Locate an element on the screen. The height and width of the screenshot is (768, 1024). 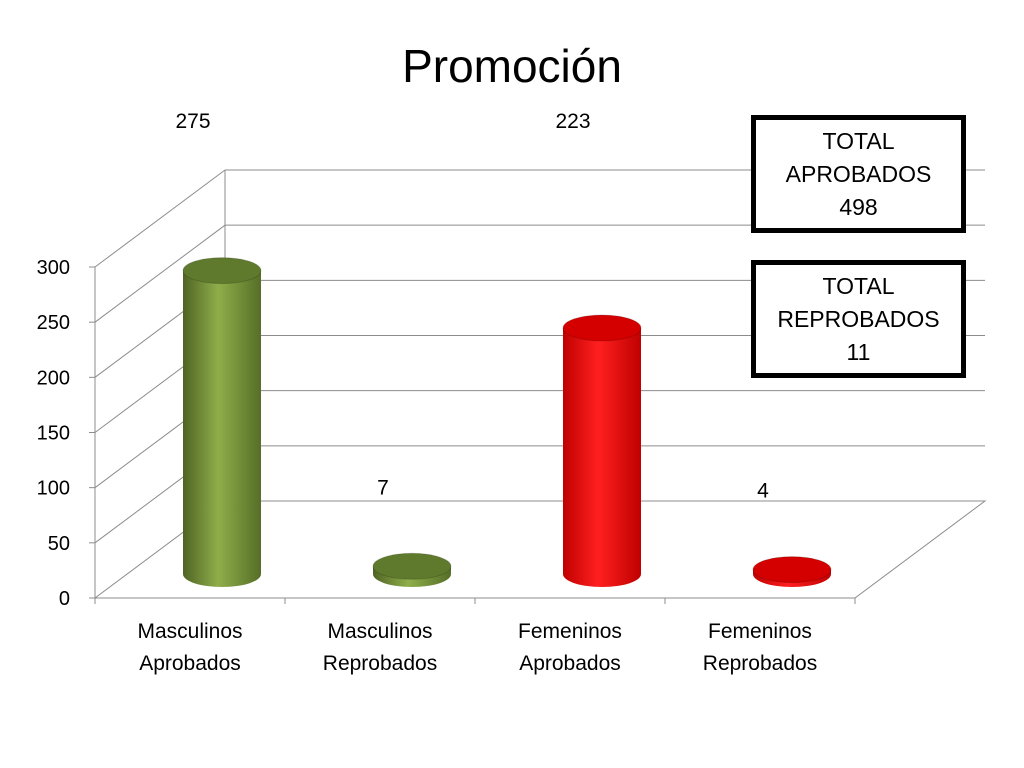
y-tick-label: 250 is located at coordinates (53, 323).